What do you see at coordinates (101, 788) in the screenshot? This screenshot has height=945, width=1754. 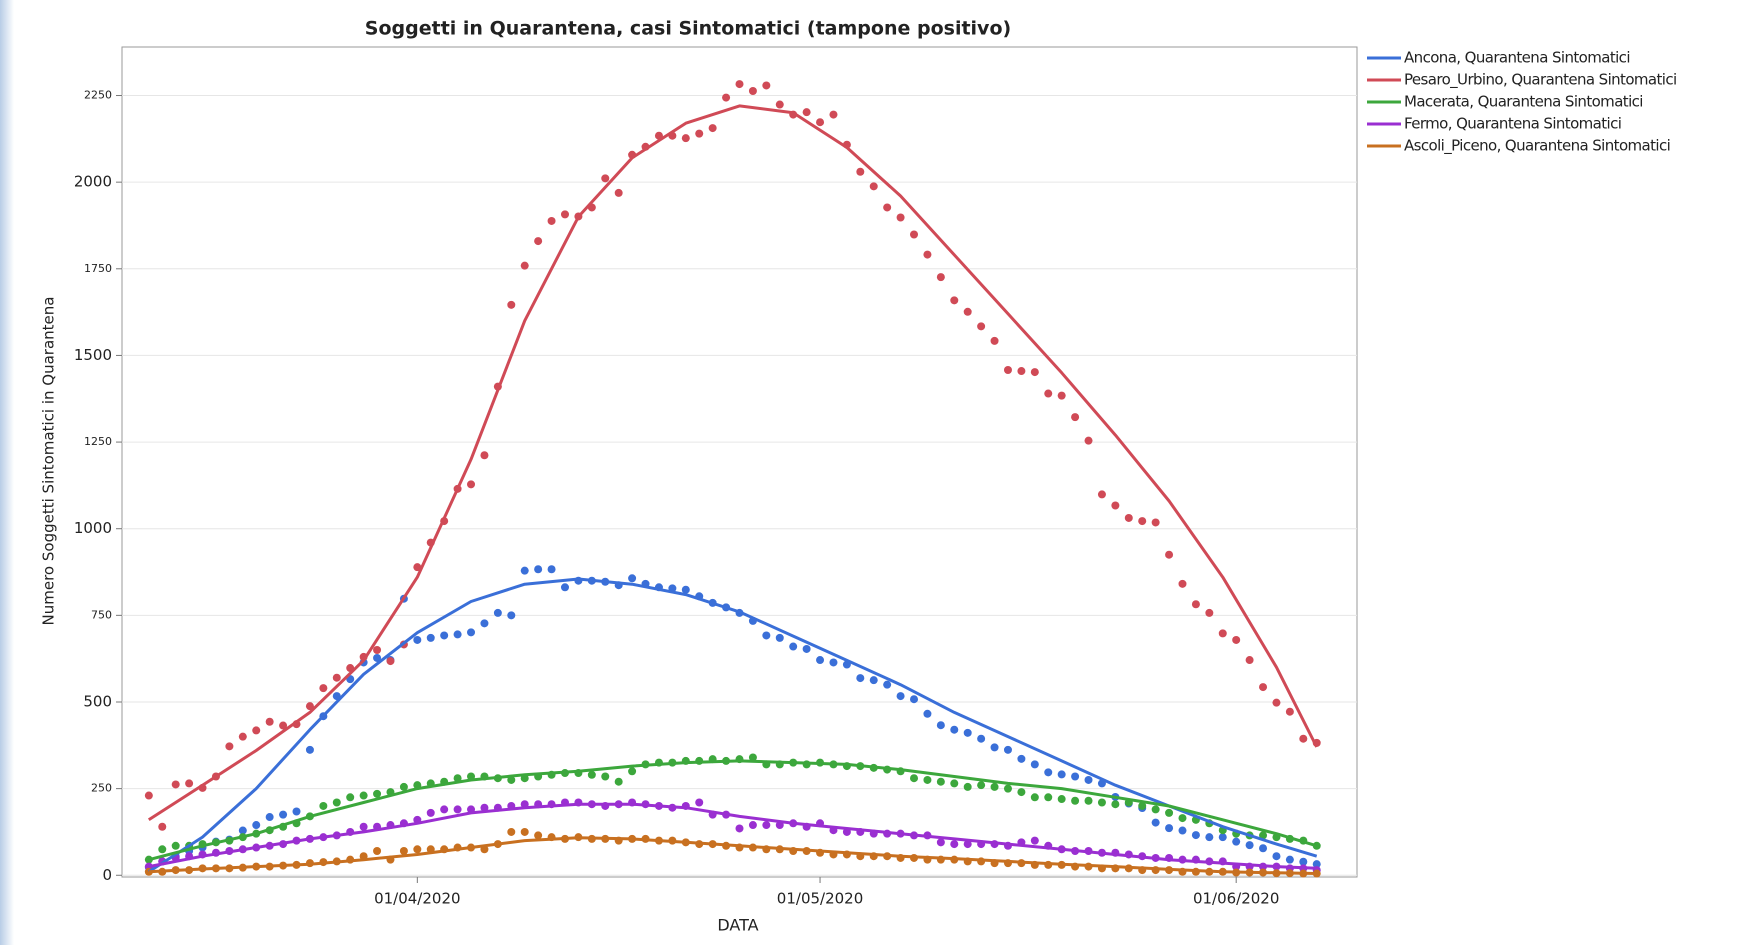 I see `y-tick-label: 250` at bounding box center [101, 788].